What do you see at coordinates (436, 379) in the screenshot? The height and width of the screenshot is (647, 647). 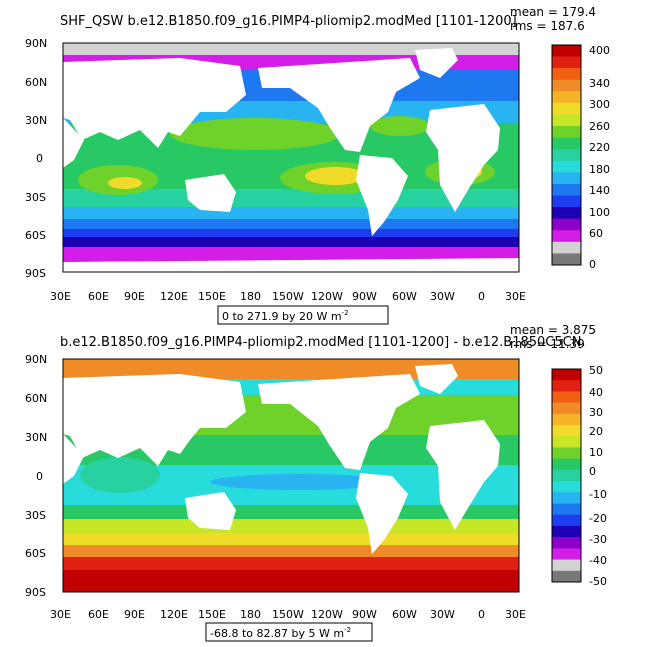 I see `land-greenland-bottom` at bounding box center [436, 379].